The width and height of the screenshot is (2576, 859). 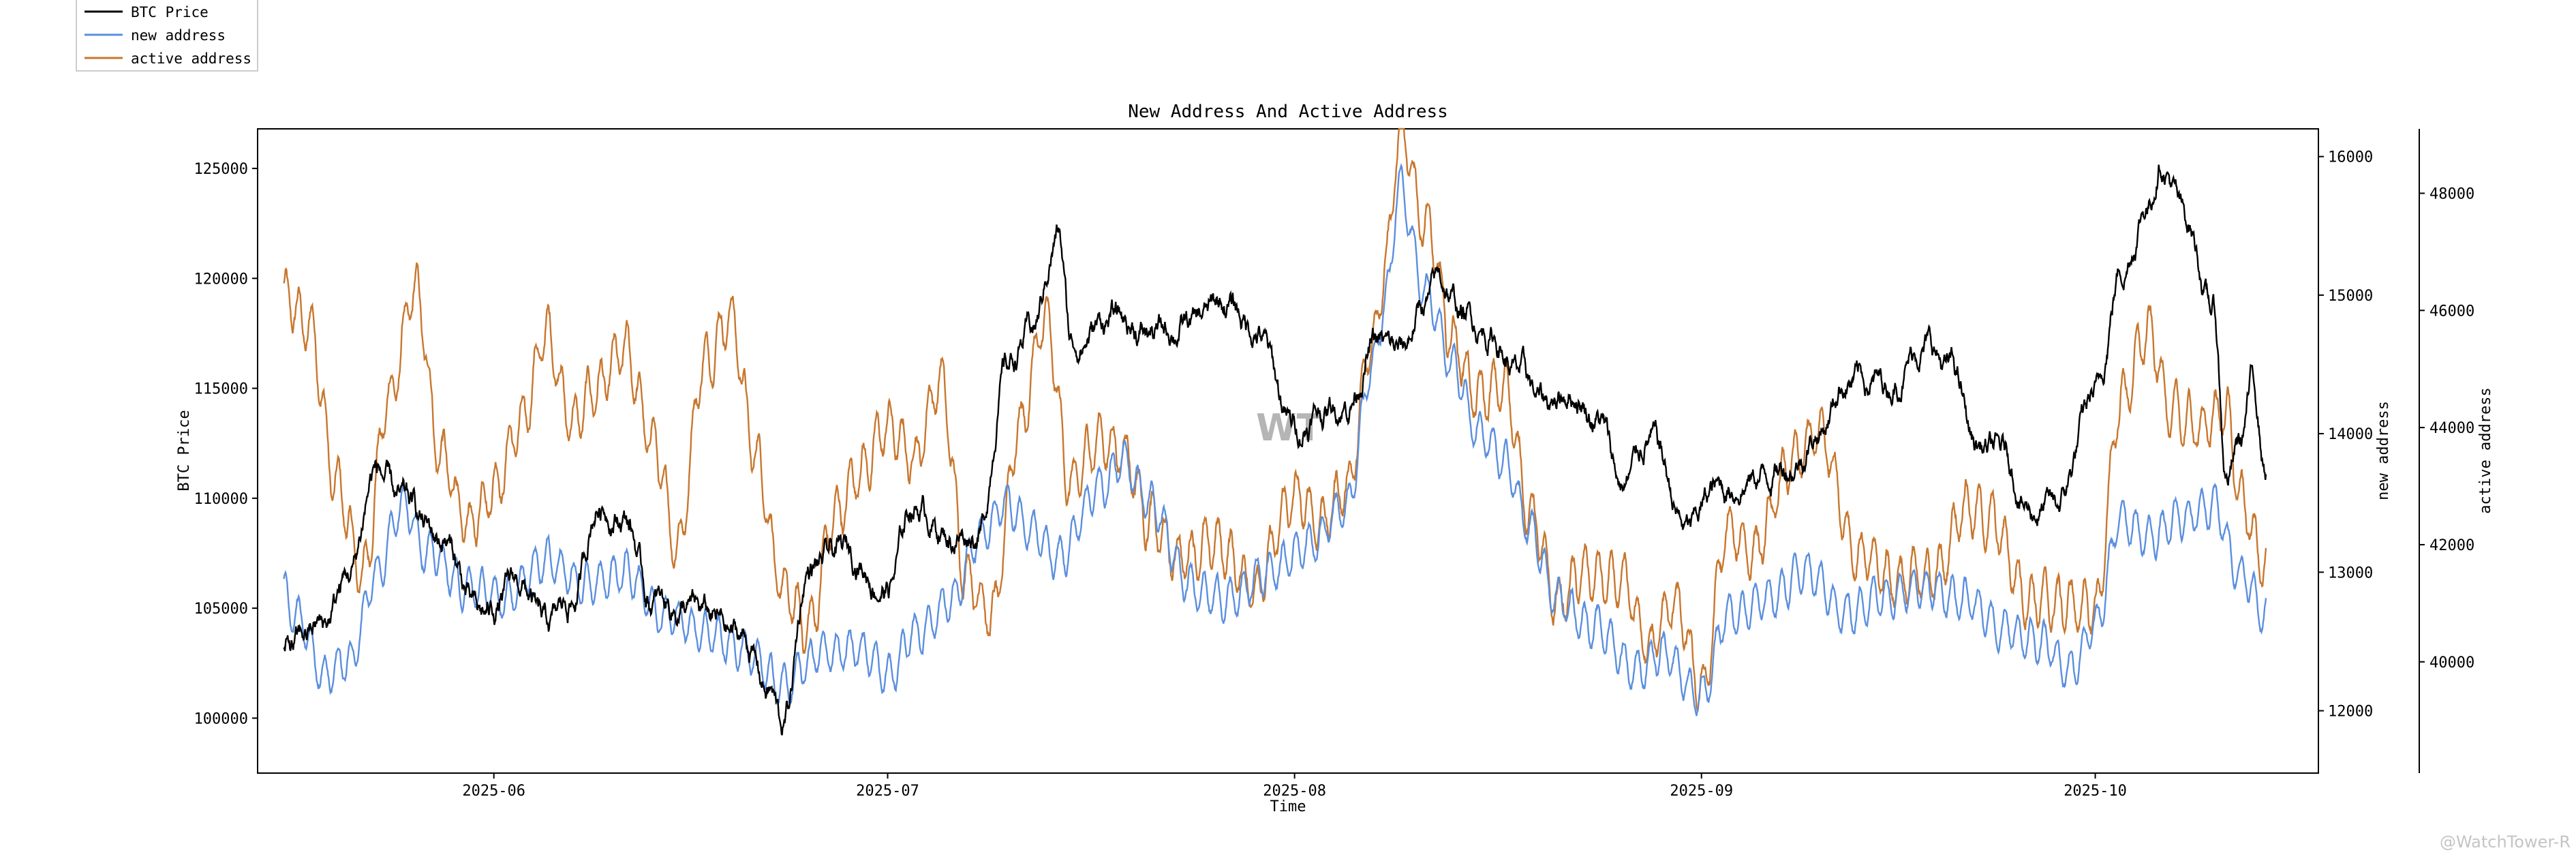 What do you see at coordinates (221, 500) in the screenshot?
I see `btc-tick-label: 110000` at bounding box center [221, 500].